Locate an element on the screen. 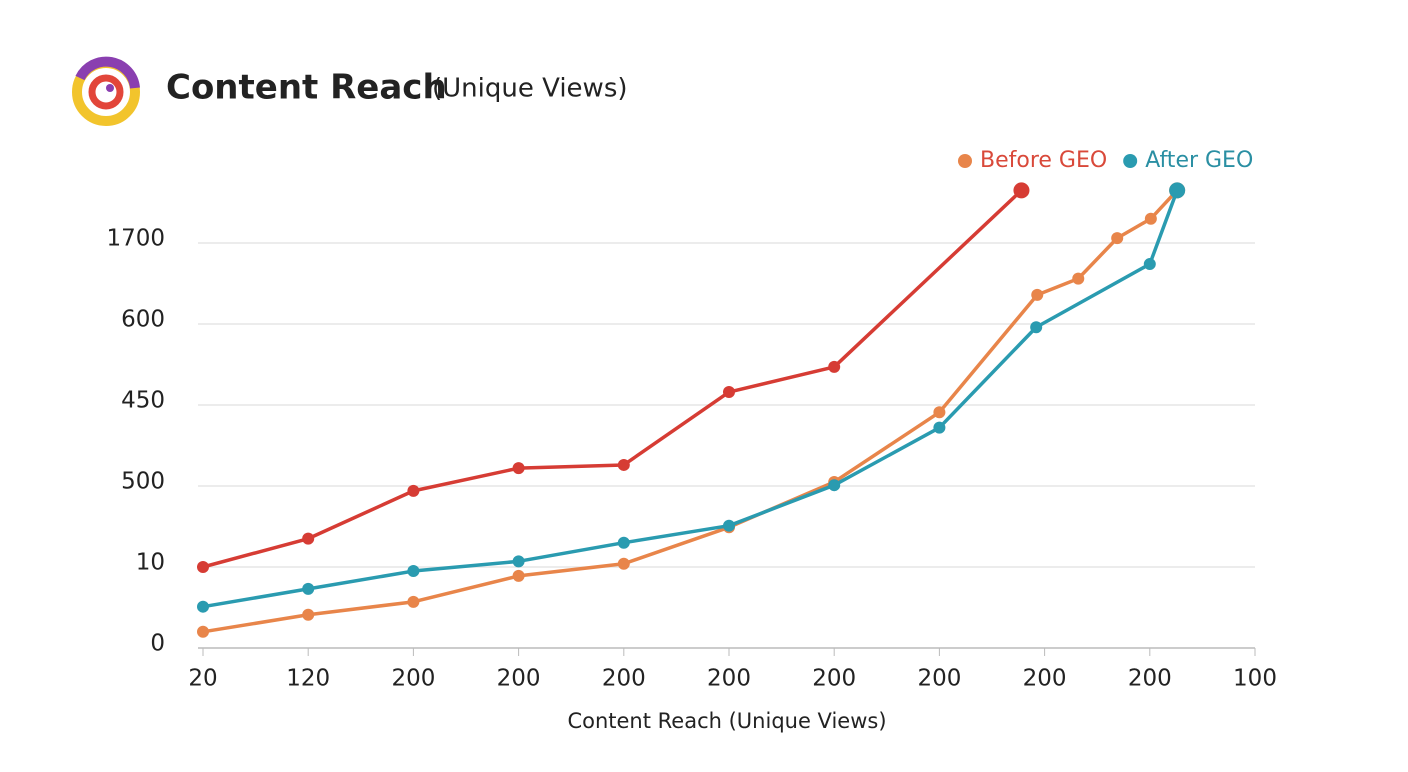 The width and height of the screenshot is (1408, 772). chart-title: Content Reach is located at coordinates (306, 88).